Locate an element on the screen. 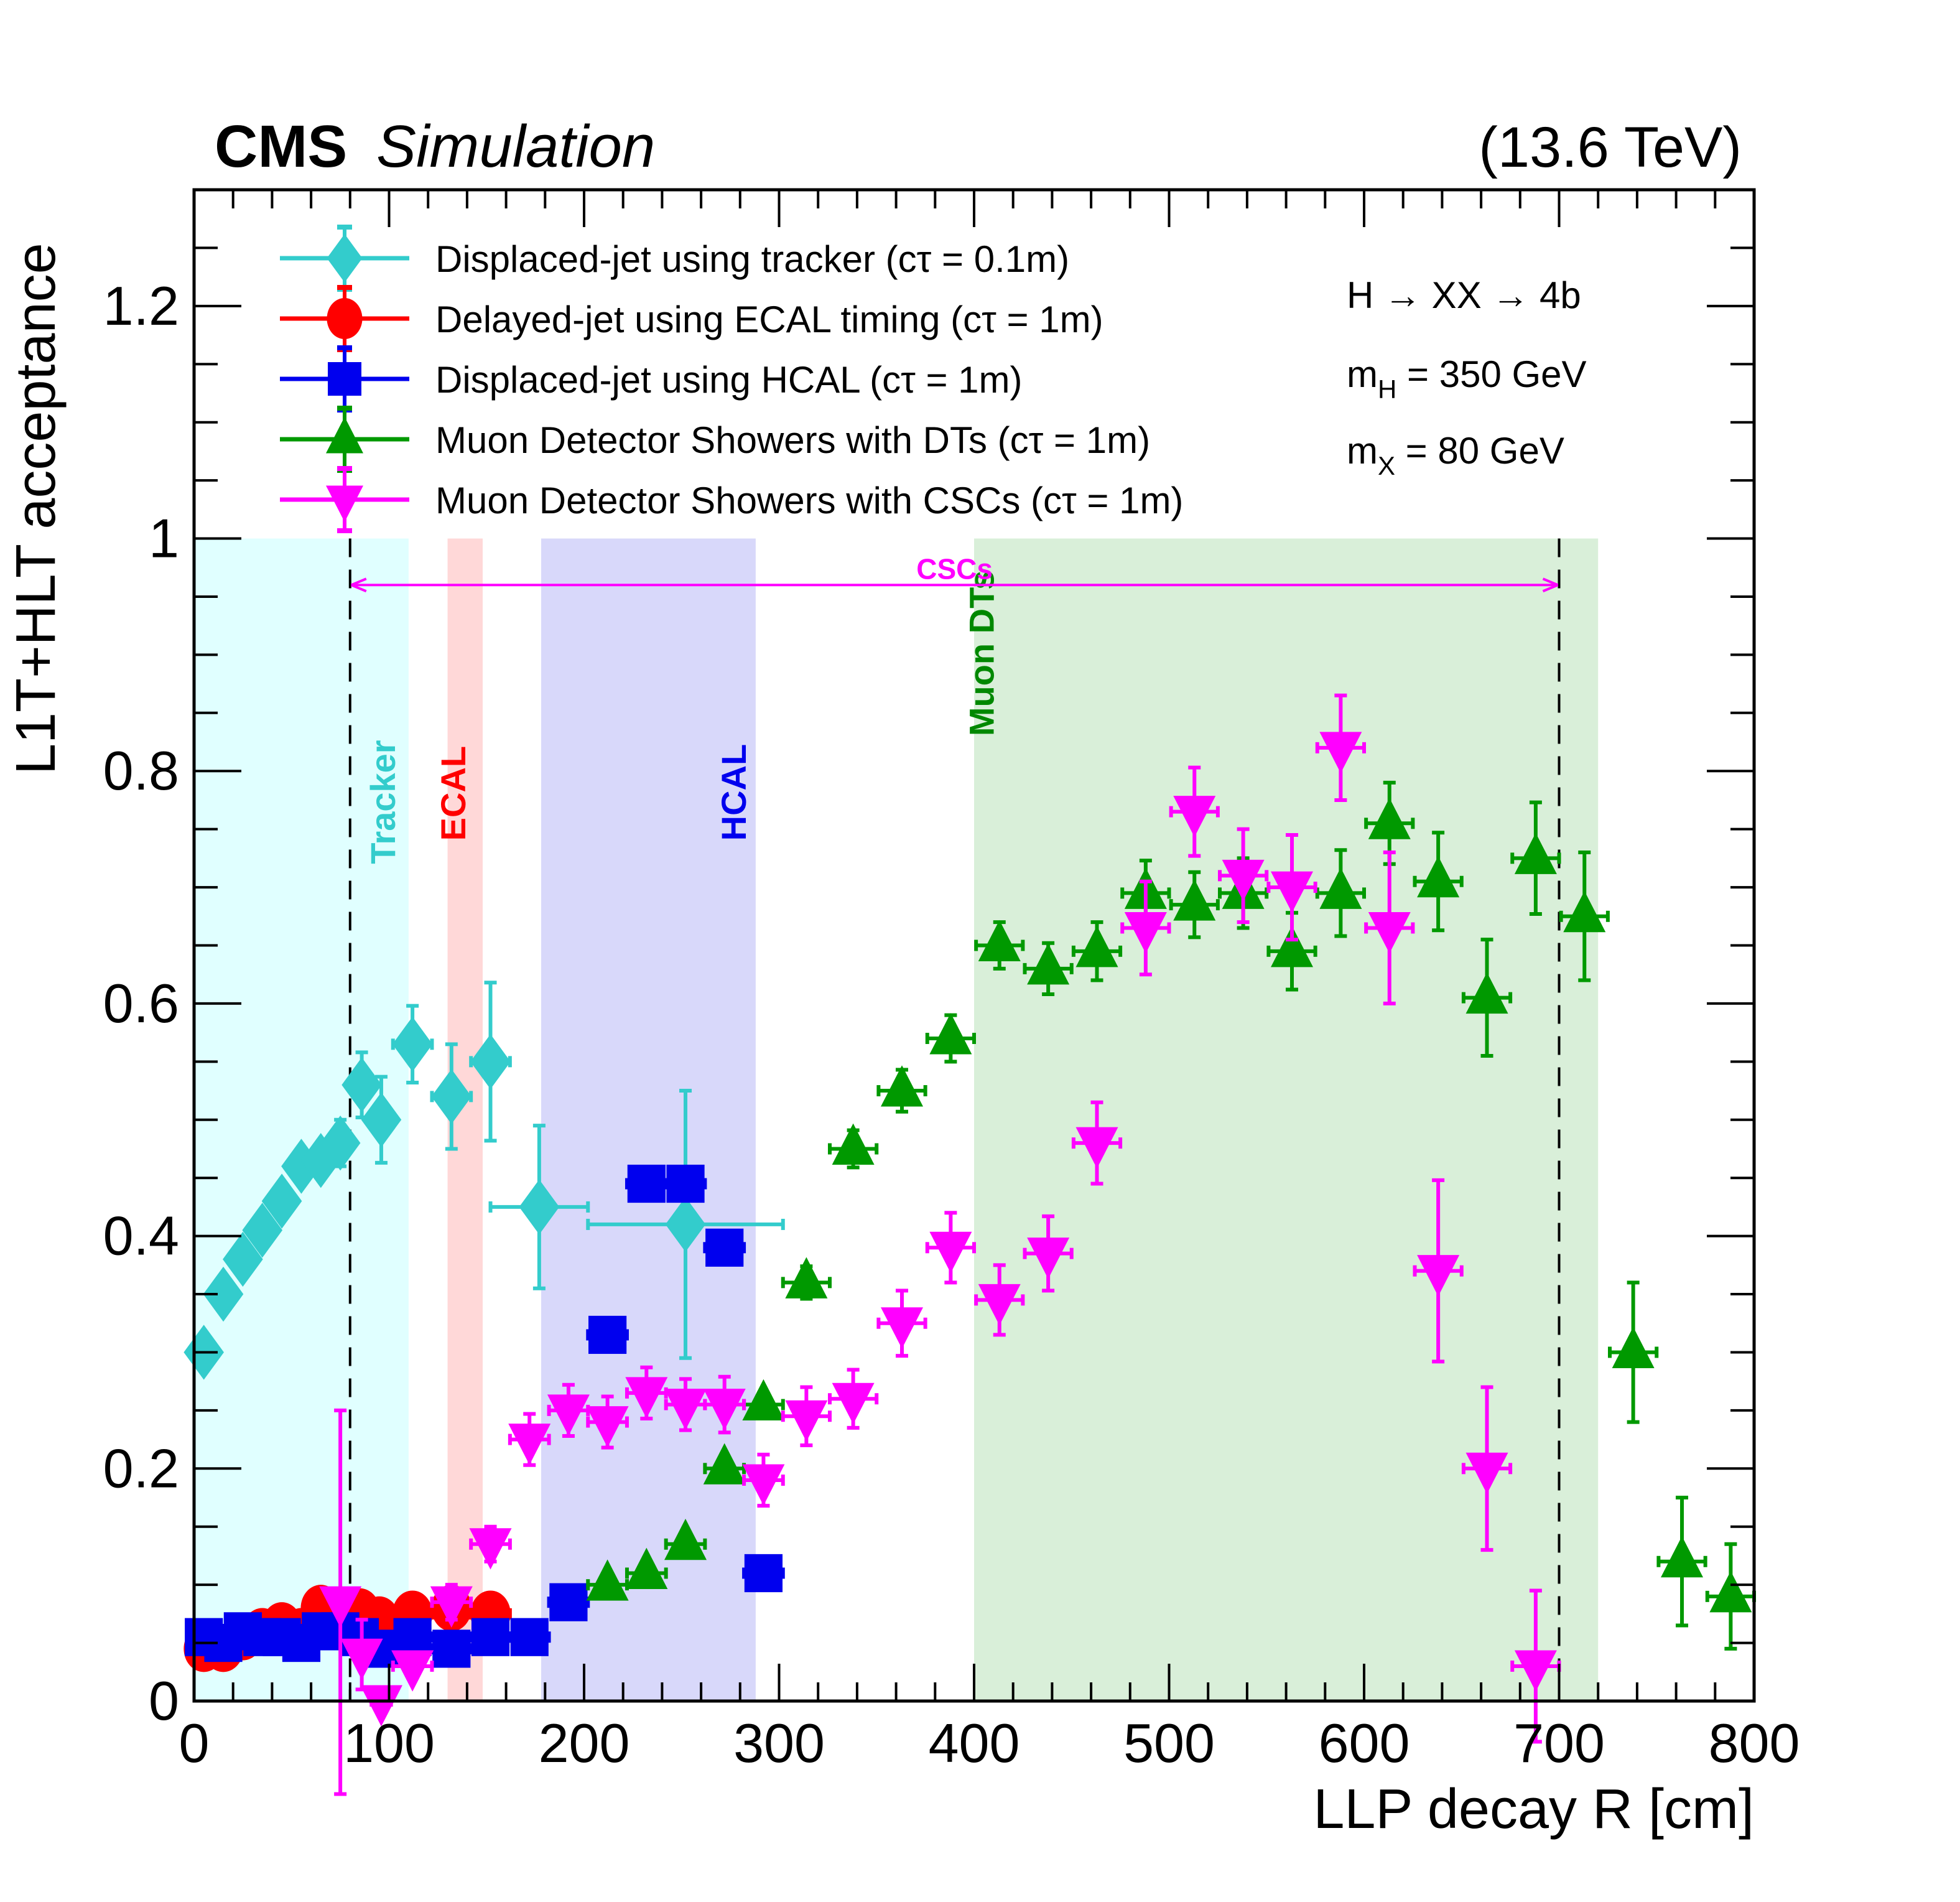  energy-label: (13.6 TeV) is located at coordinates (1610, 147).